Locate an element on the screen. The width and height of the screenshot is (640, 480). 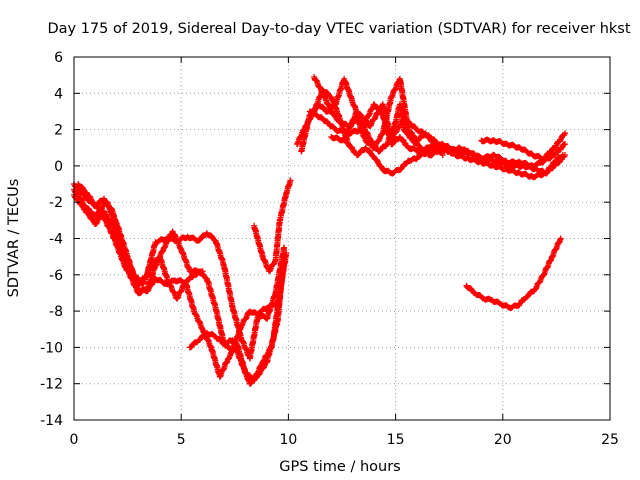
y-tick-label: -12 is located at coordinates (51, 385).